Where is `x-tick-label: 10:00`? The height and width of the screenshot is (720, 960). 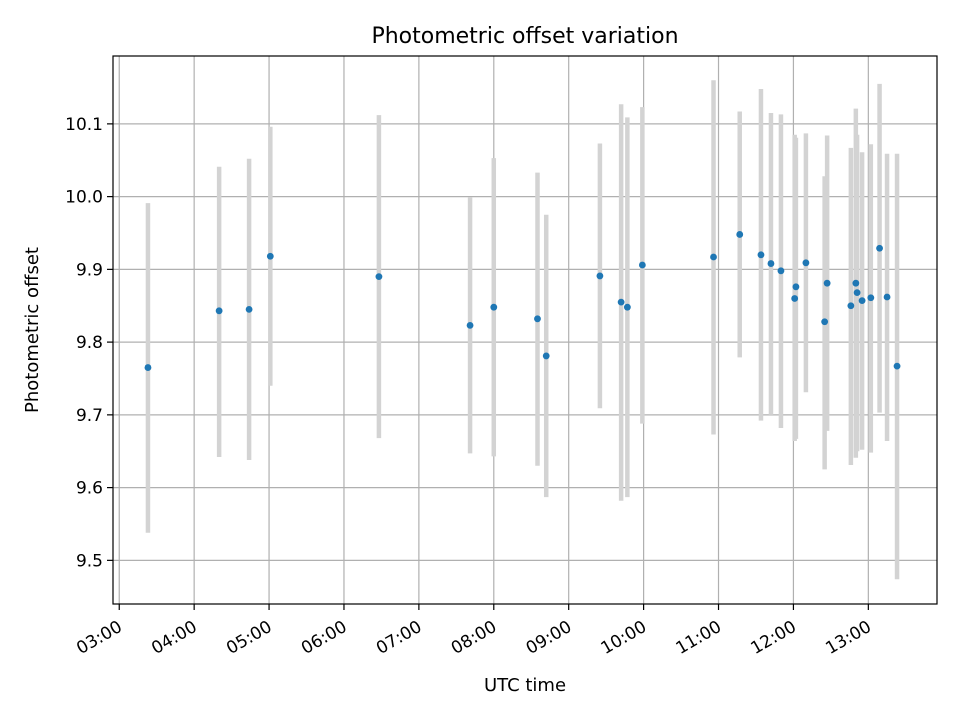 x-tick-label: 10:00 is located at coordinates (624, 638).